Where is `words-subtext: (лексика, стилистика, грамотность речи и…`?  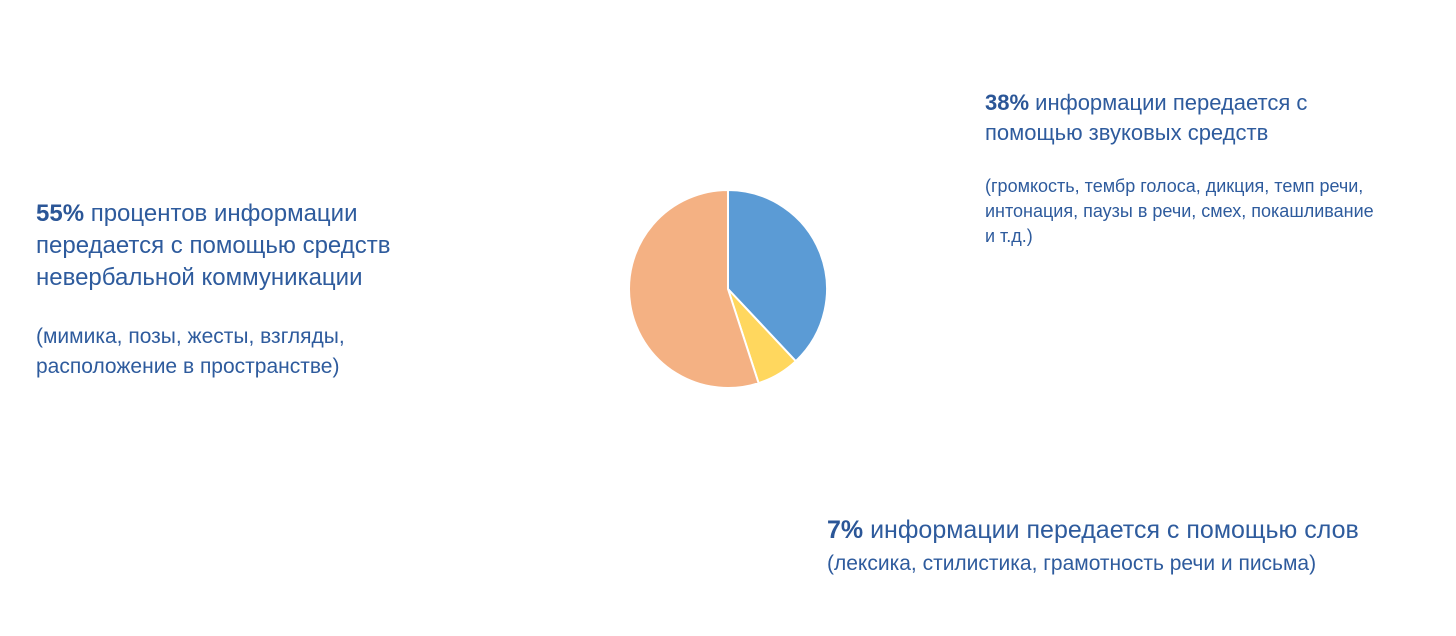
words-subtext: (лексика, стилистика, грамотность речи и… is located at coordinates (1072, 563).